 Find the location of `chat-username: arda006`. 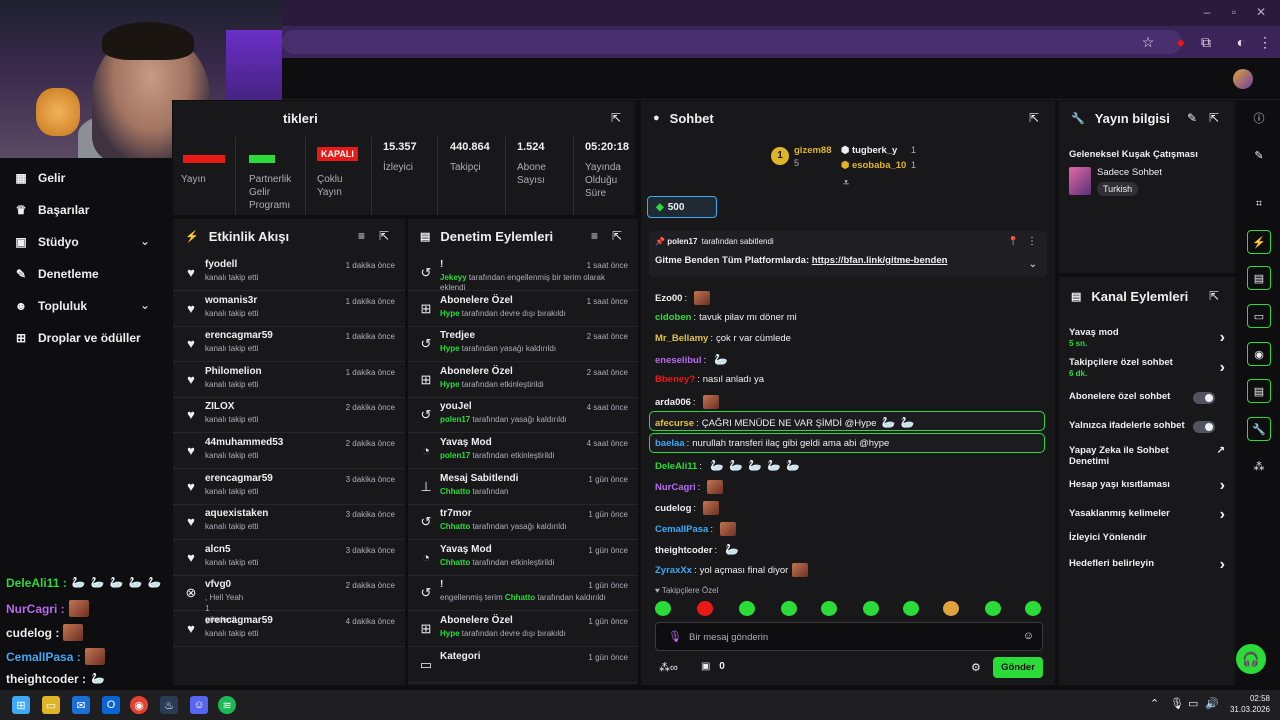

chat-username: arda006 is located at coordinates (673, 402).